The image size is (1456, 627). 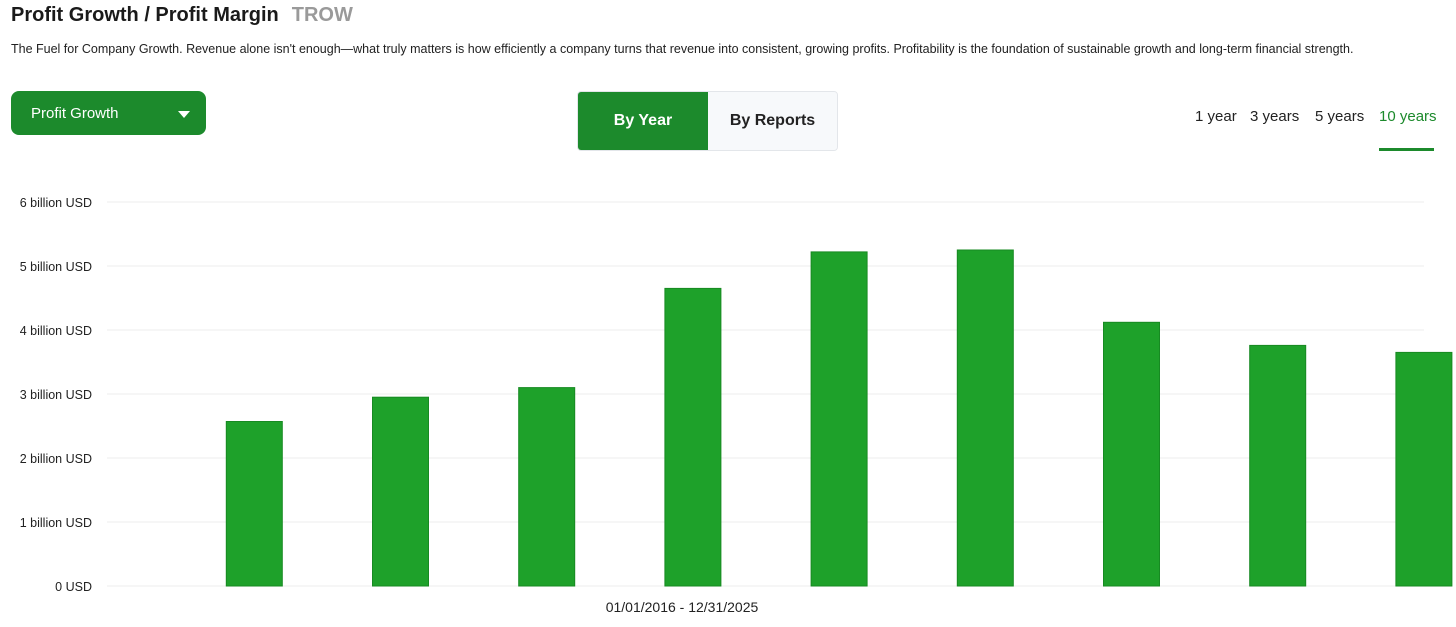 What do you see at coordinates (56, 459) in the screenshot?
I see `y-tick-label: 2 billion USD` at bounding box center [56, 459].